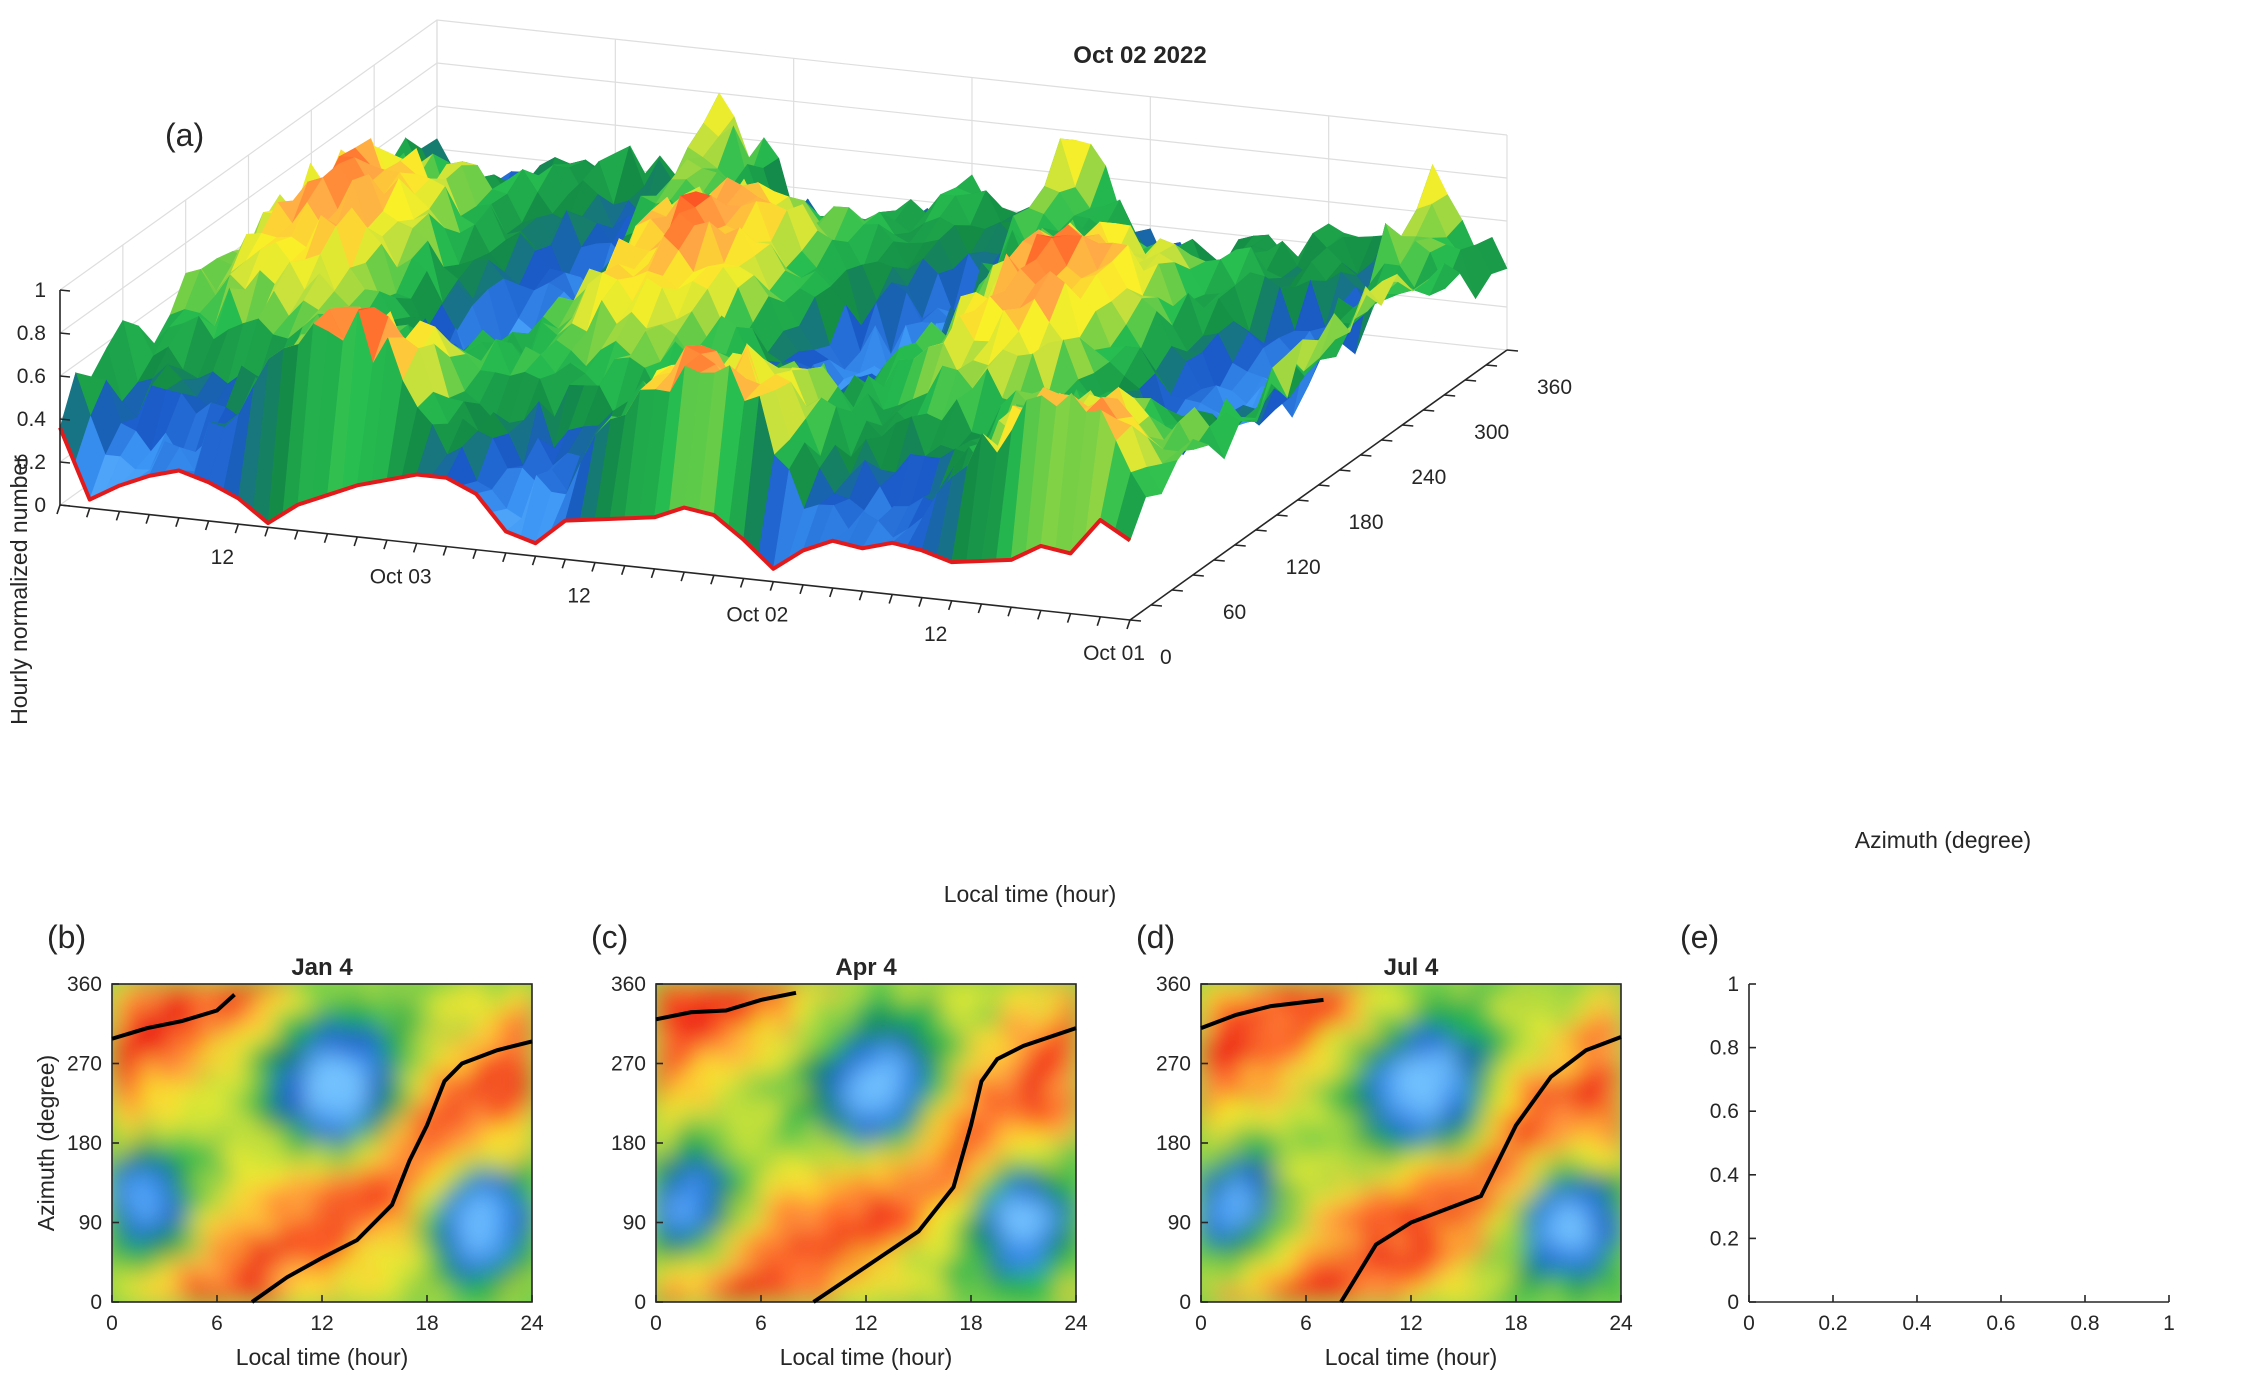  I want to click on panel-a-aztick-label: 300, so click(1491, 432).